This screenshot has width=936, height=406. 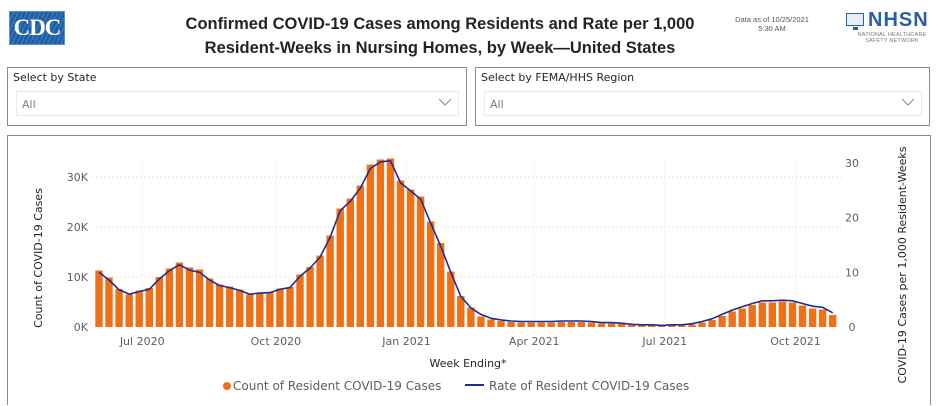 I want to click on cdc-logo-rays, so click(x=37, y=28).